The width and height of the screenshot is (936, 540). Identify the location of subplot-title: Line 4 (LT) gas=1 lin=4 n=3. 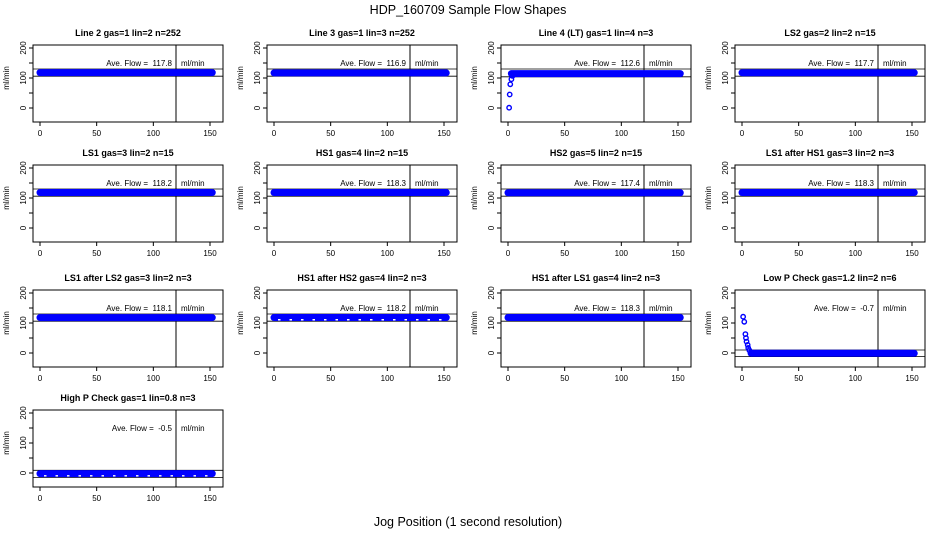
(596, 33).